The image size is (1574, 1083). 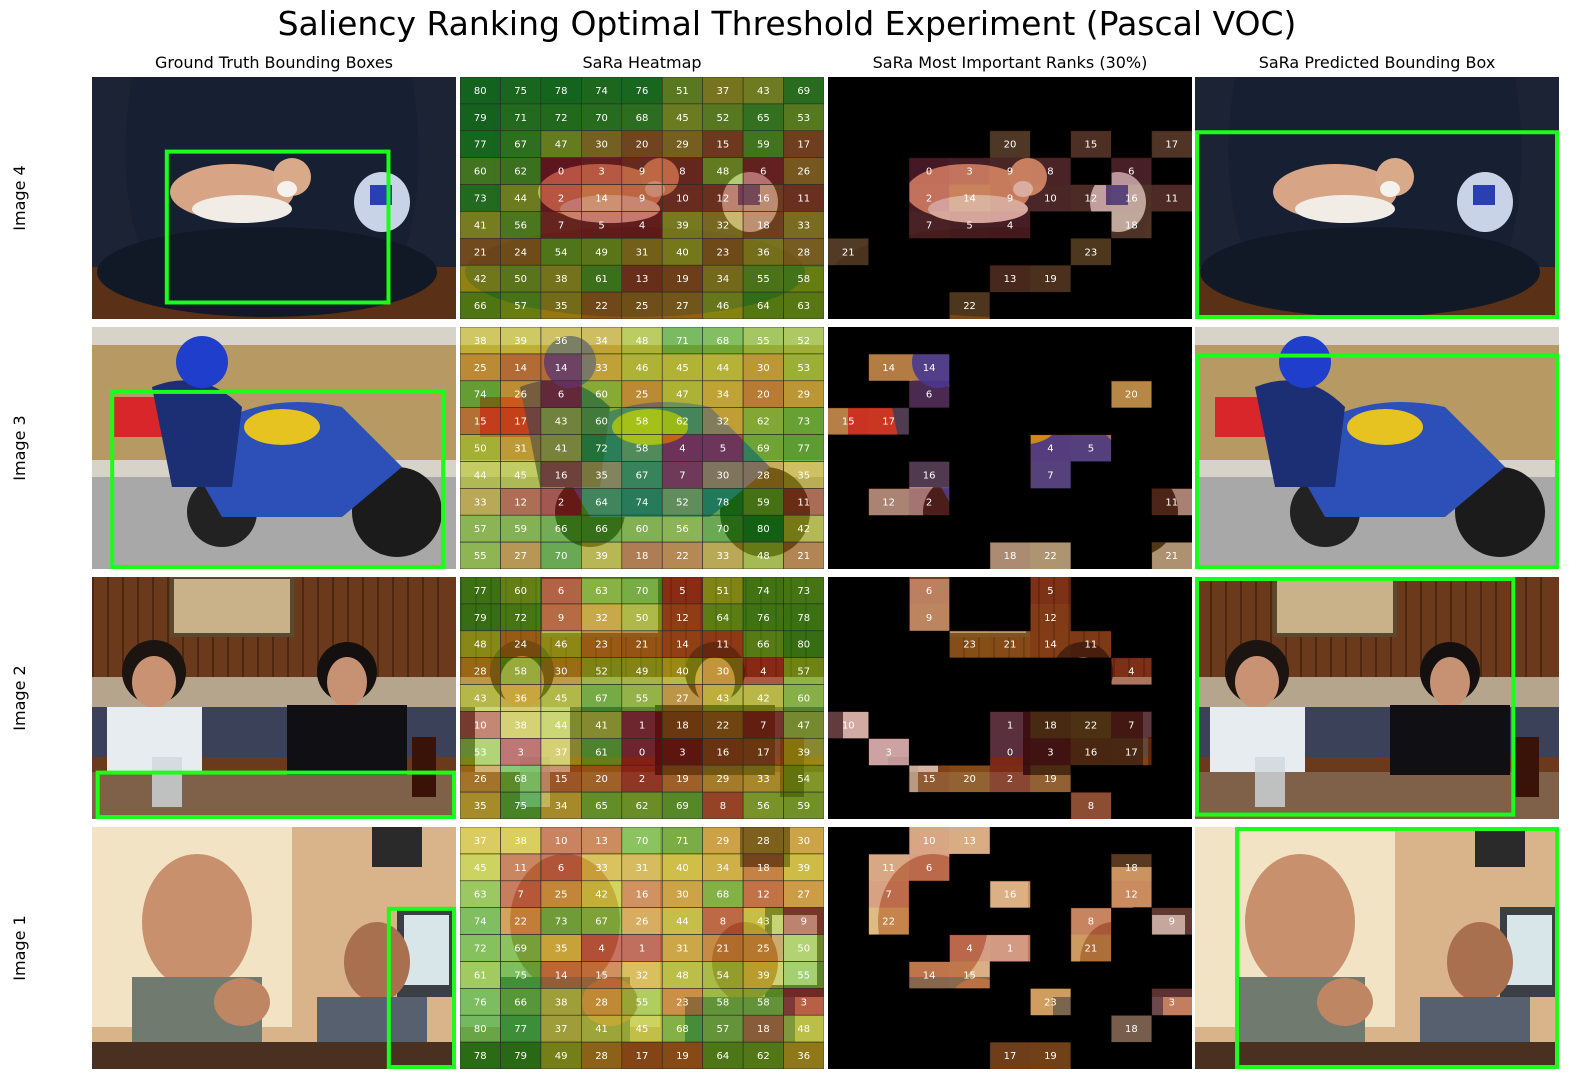 What do you see at coordinates (803, 949) in the screenshot?
I see `rank-label: 50` at bounding box center [803, 949].